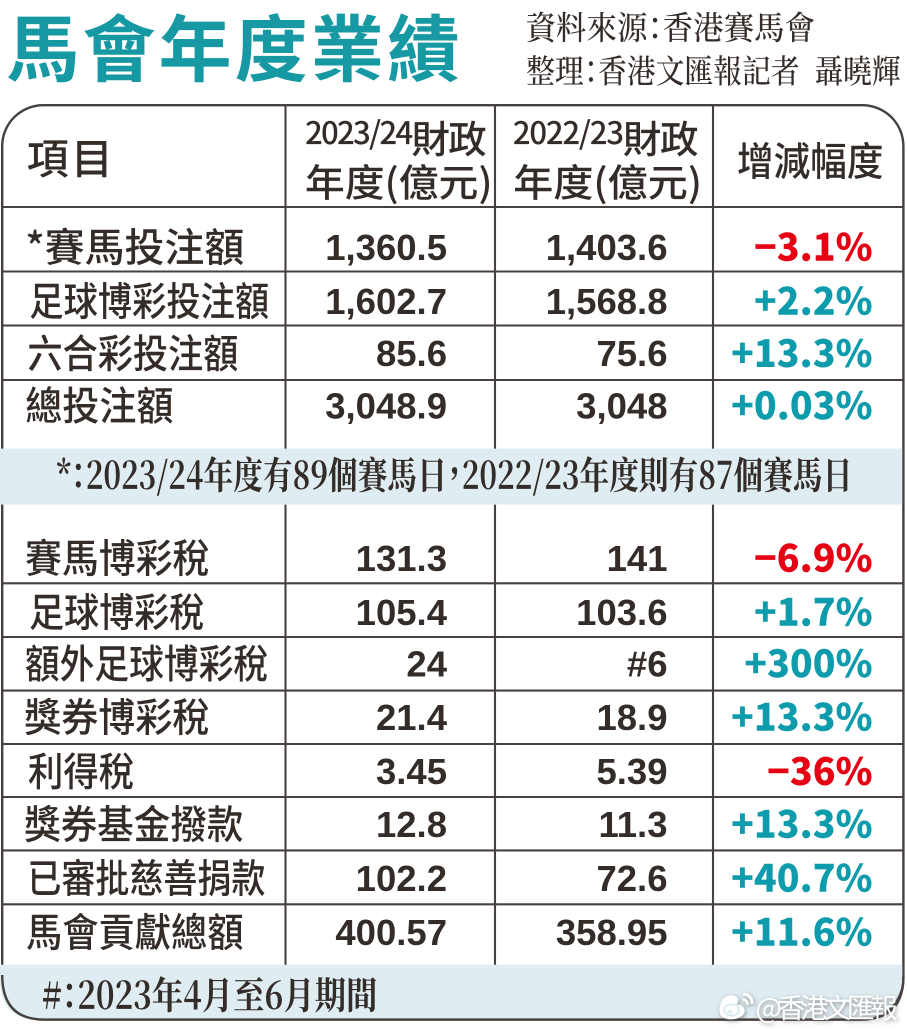 The image size is (907, 1029). I want to click on svg-text: 131.3, so click(401, 558).